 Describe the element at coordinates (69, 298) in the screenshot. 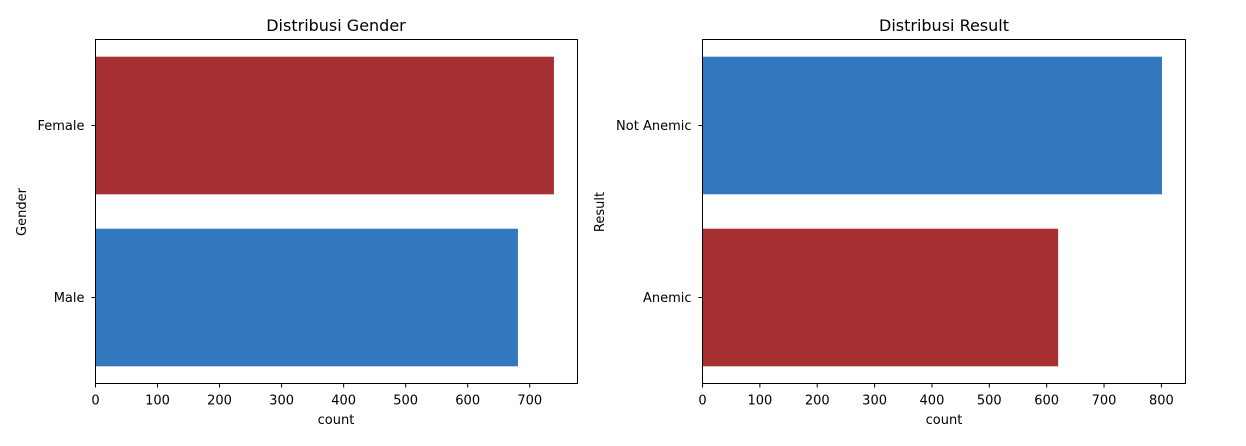

I see `y-tick-label: Male` at that location.